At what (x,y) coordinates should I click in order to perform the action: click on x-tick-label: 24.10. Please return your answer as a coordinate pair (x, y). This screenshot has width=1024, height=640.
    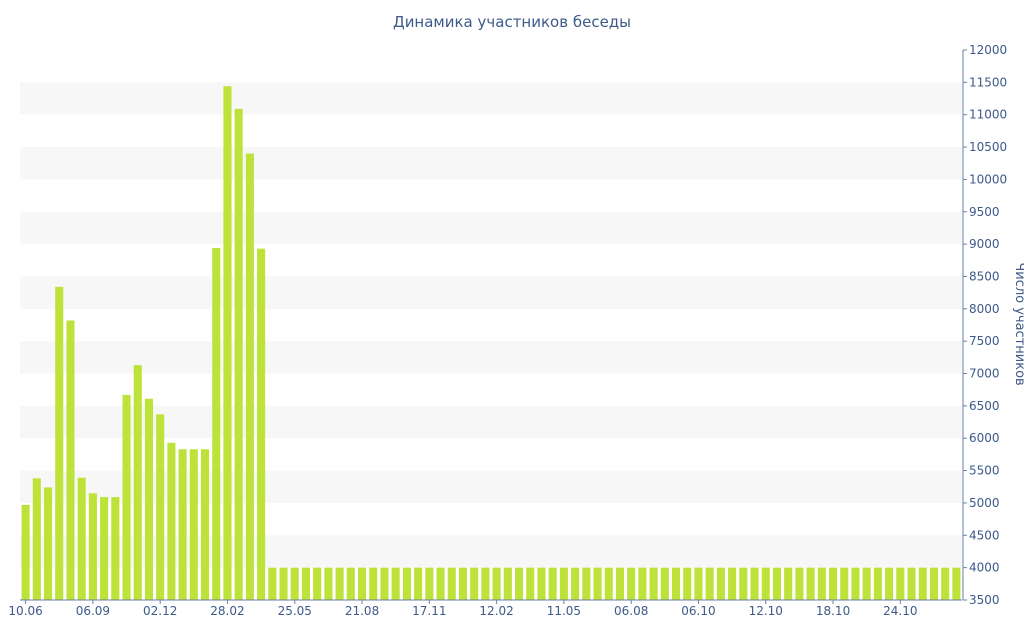
    Looking at the image, I should click on (900, 611).